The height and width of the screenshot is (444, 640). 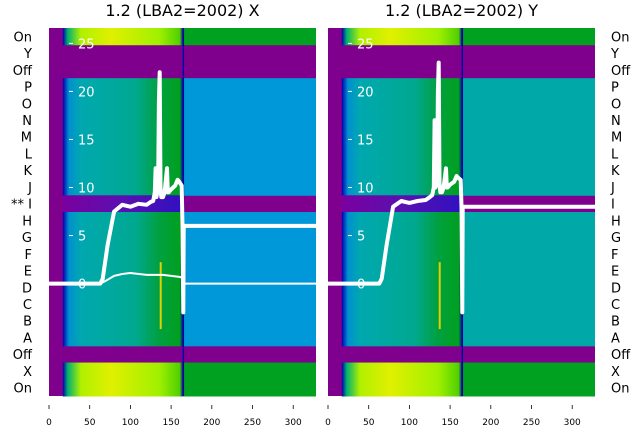 I want to click on xtick-label: 0, so click(x=328, y=423).